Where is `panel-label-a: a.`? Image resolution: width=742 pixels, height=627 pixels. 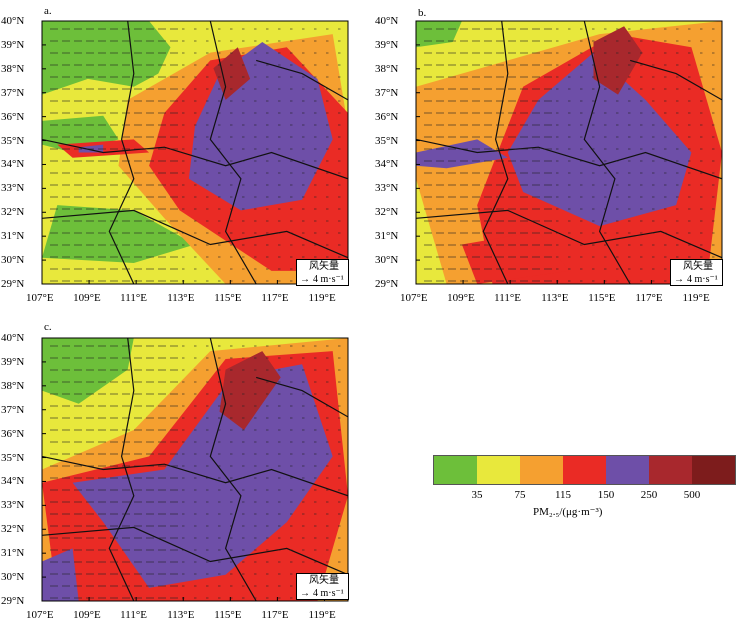
panel-label-a: a. is located at coordinates (48, 11).